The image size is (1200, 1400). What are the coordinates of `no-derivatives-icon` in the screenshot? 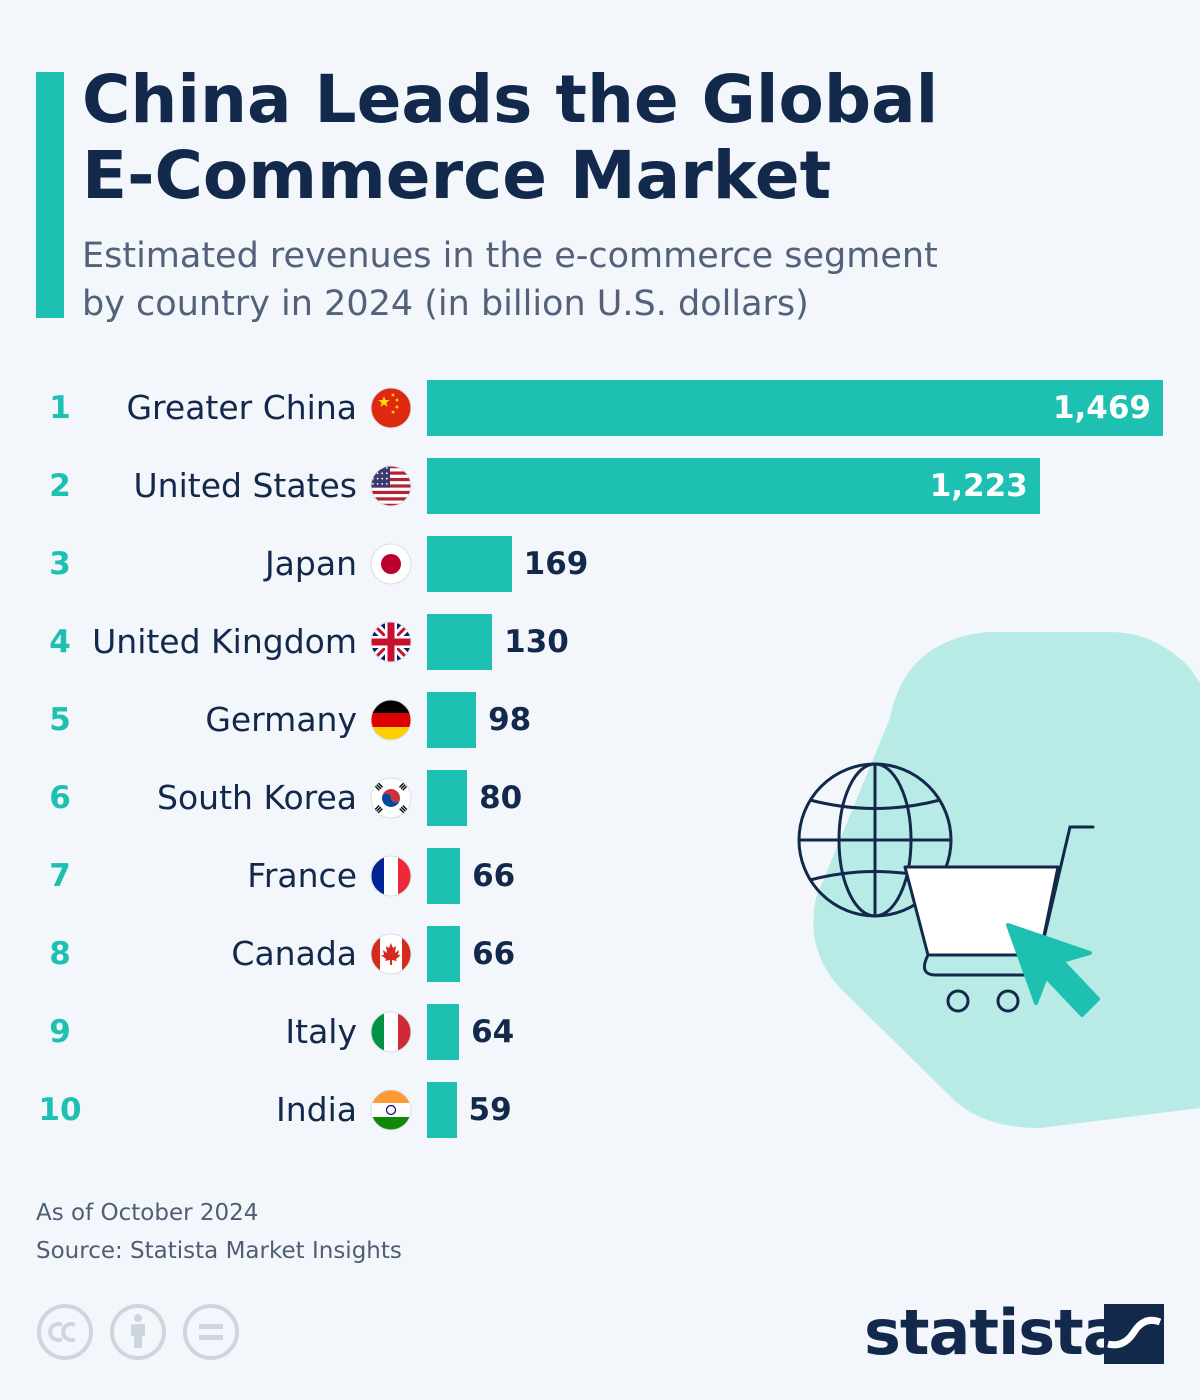 It's located at (211, 1332).